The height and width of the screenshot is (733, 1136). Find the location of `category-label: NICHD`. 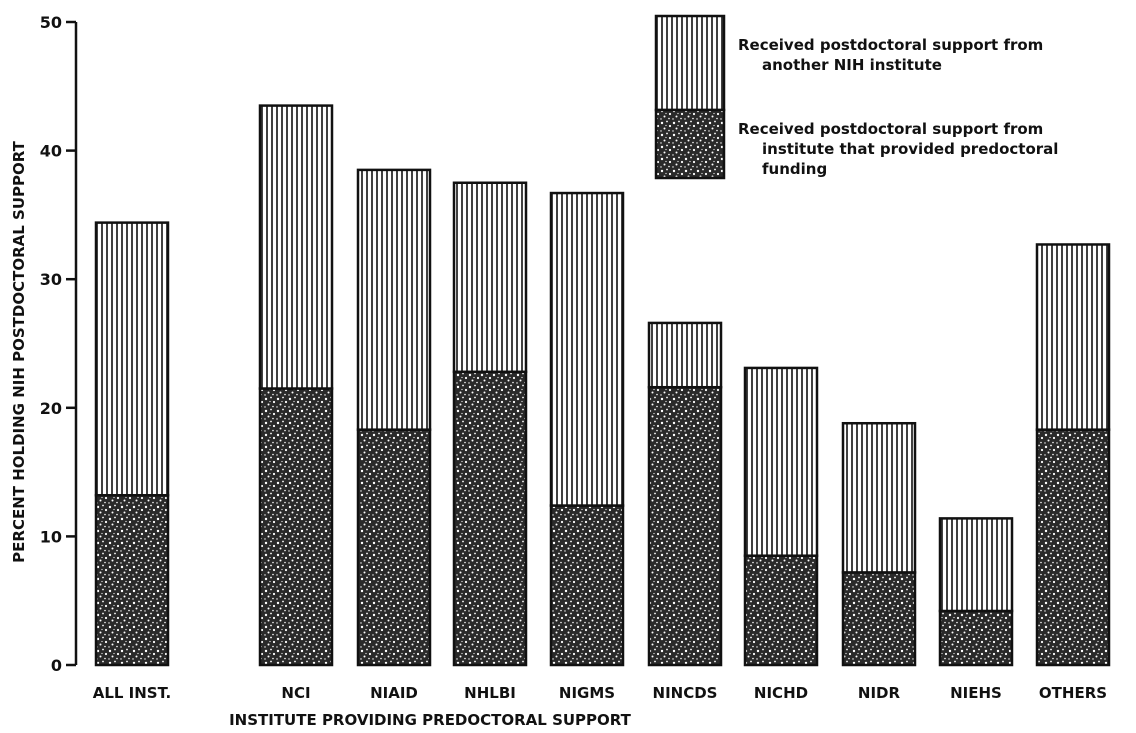

category-label: NICHD is located at coordinates (781, 693).